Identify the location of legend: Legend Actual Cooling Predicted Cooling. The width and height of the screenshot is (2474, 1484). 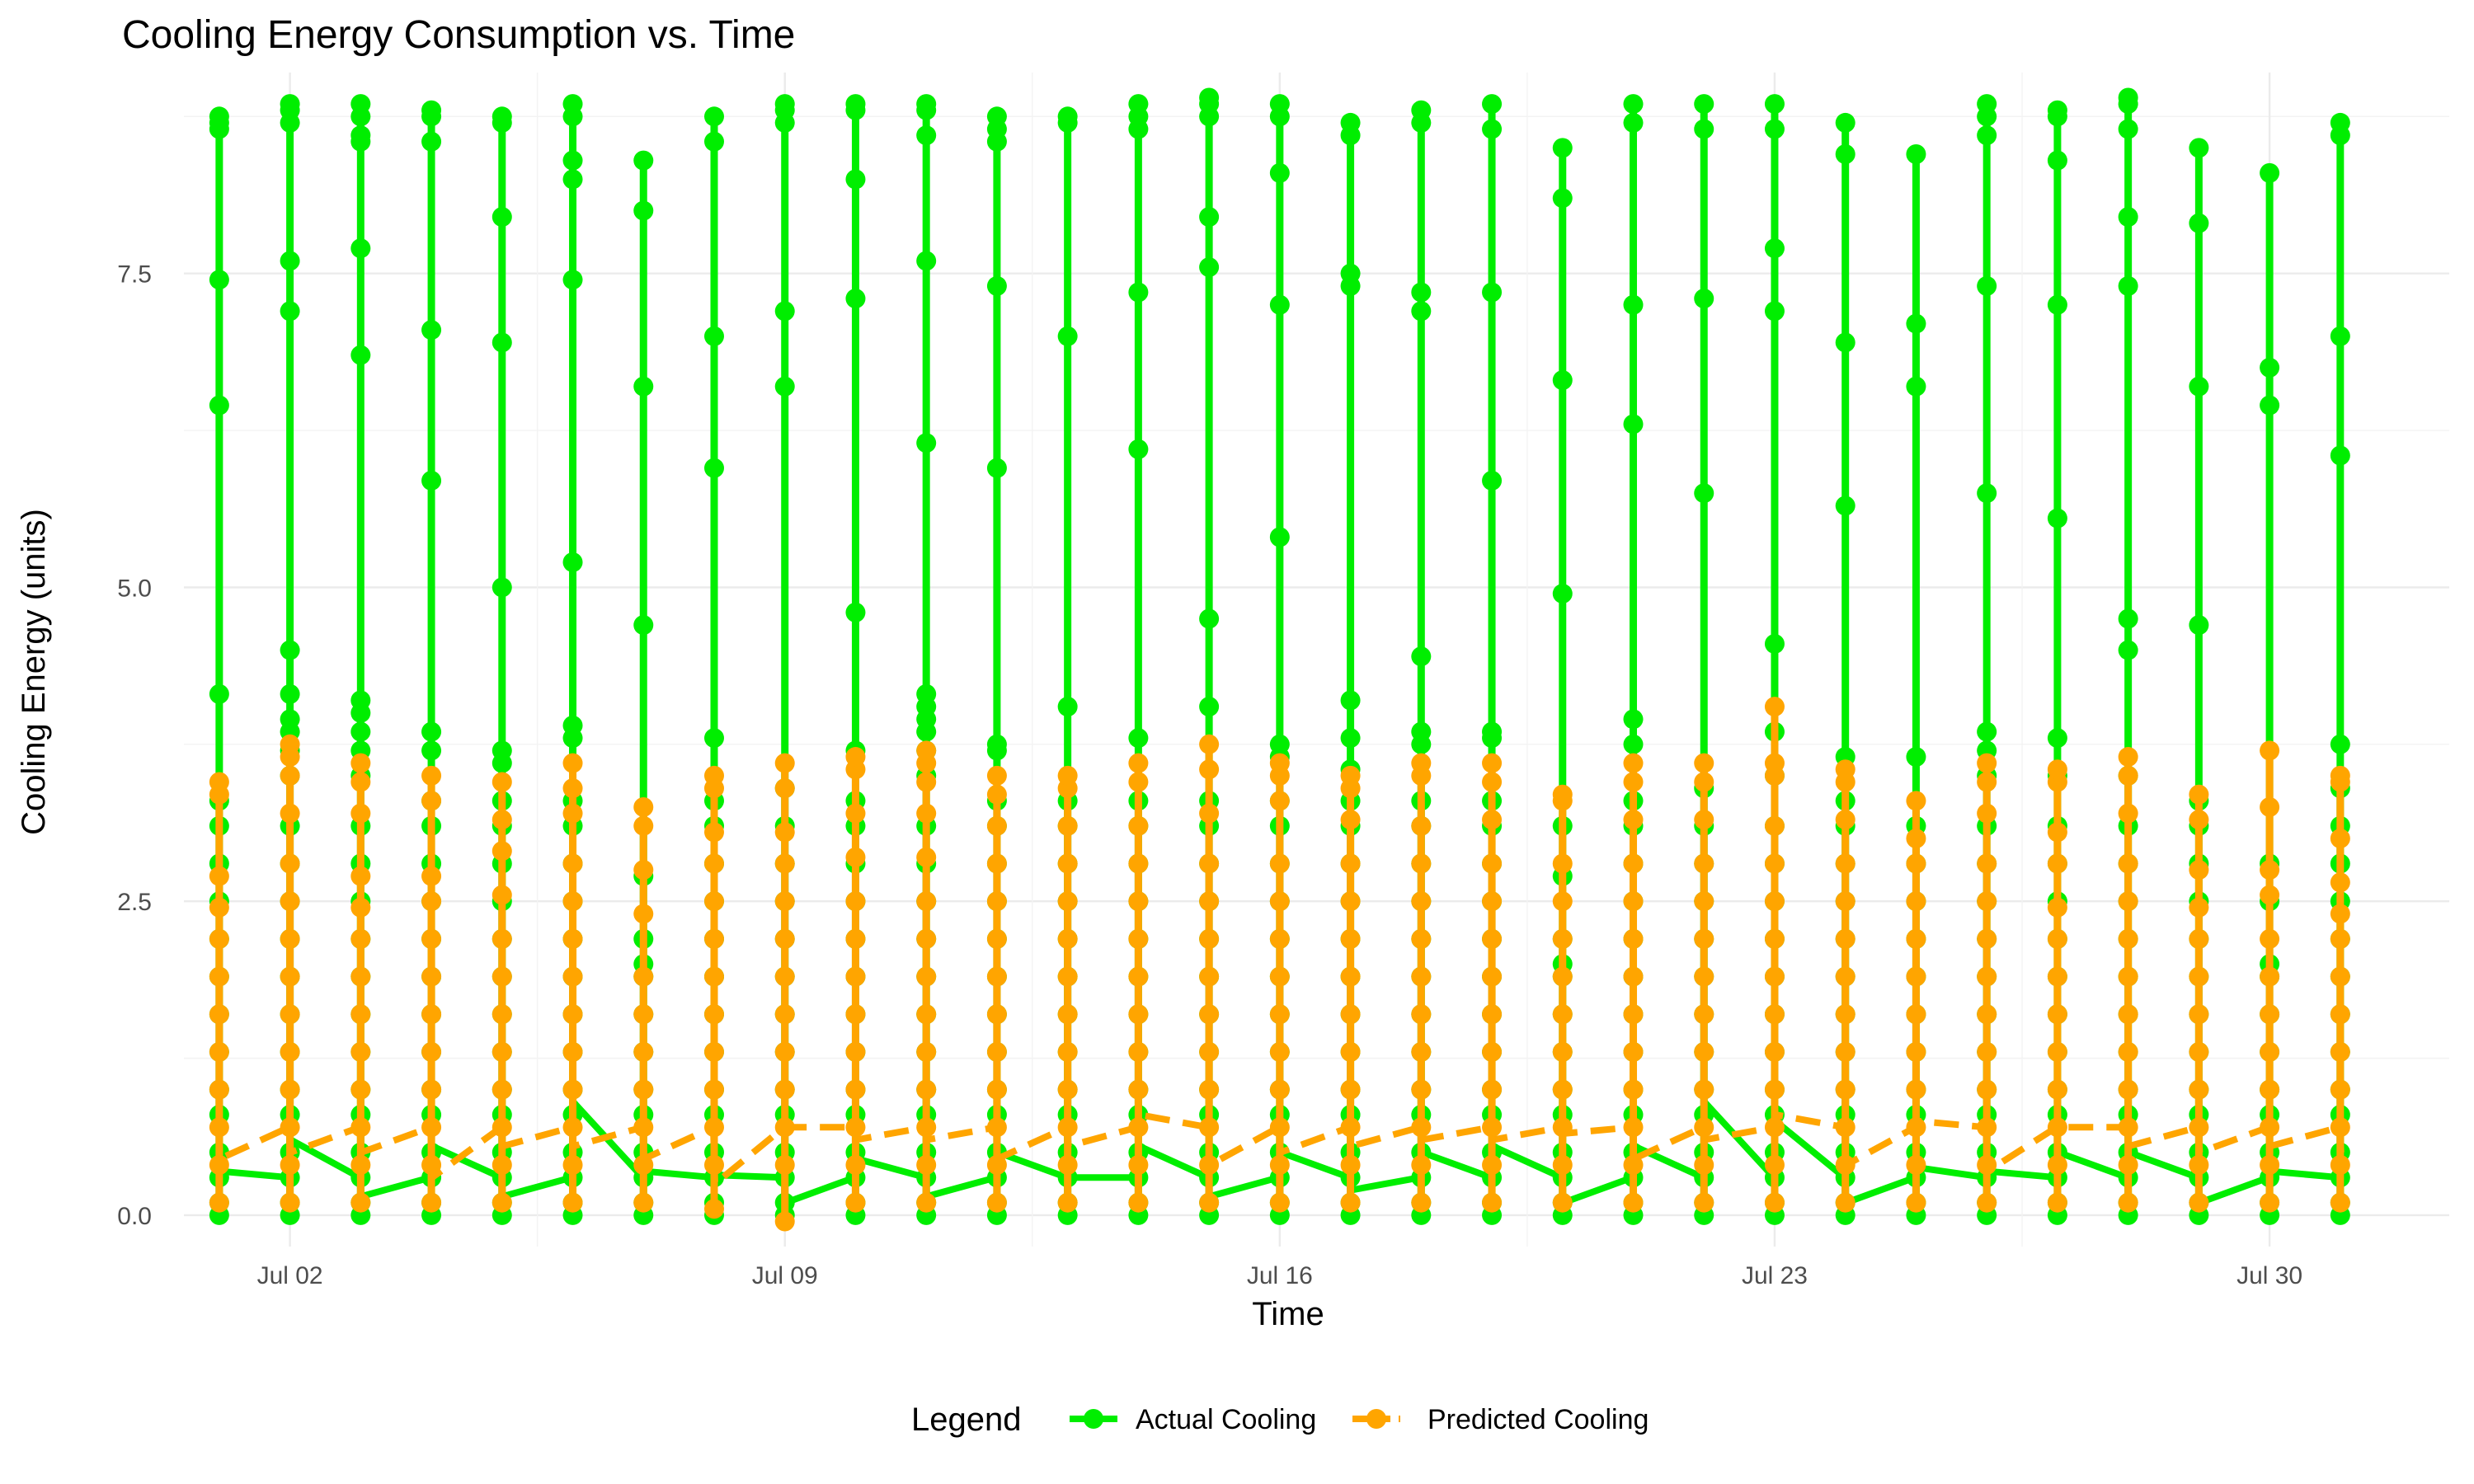
(1280, 1420).